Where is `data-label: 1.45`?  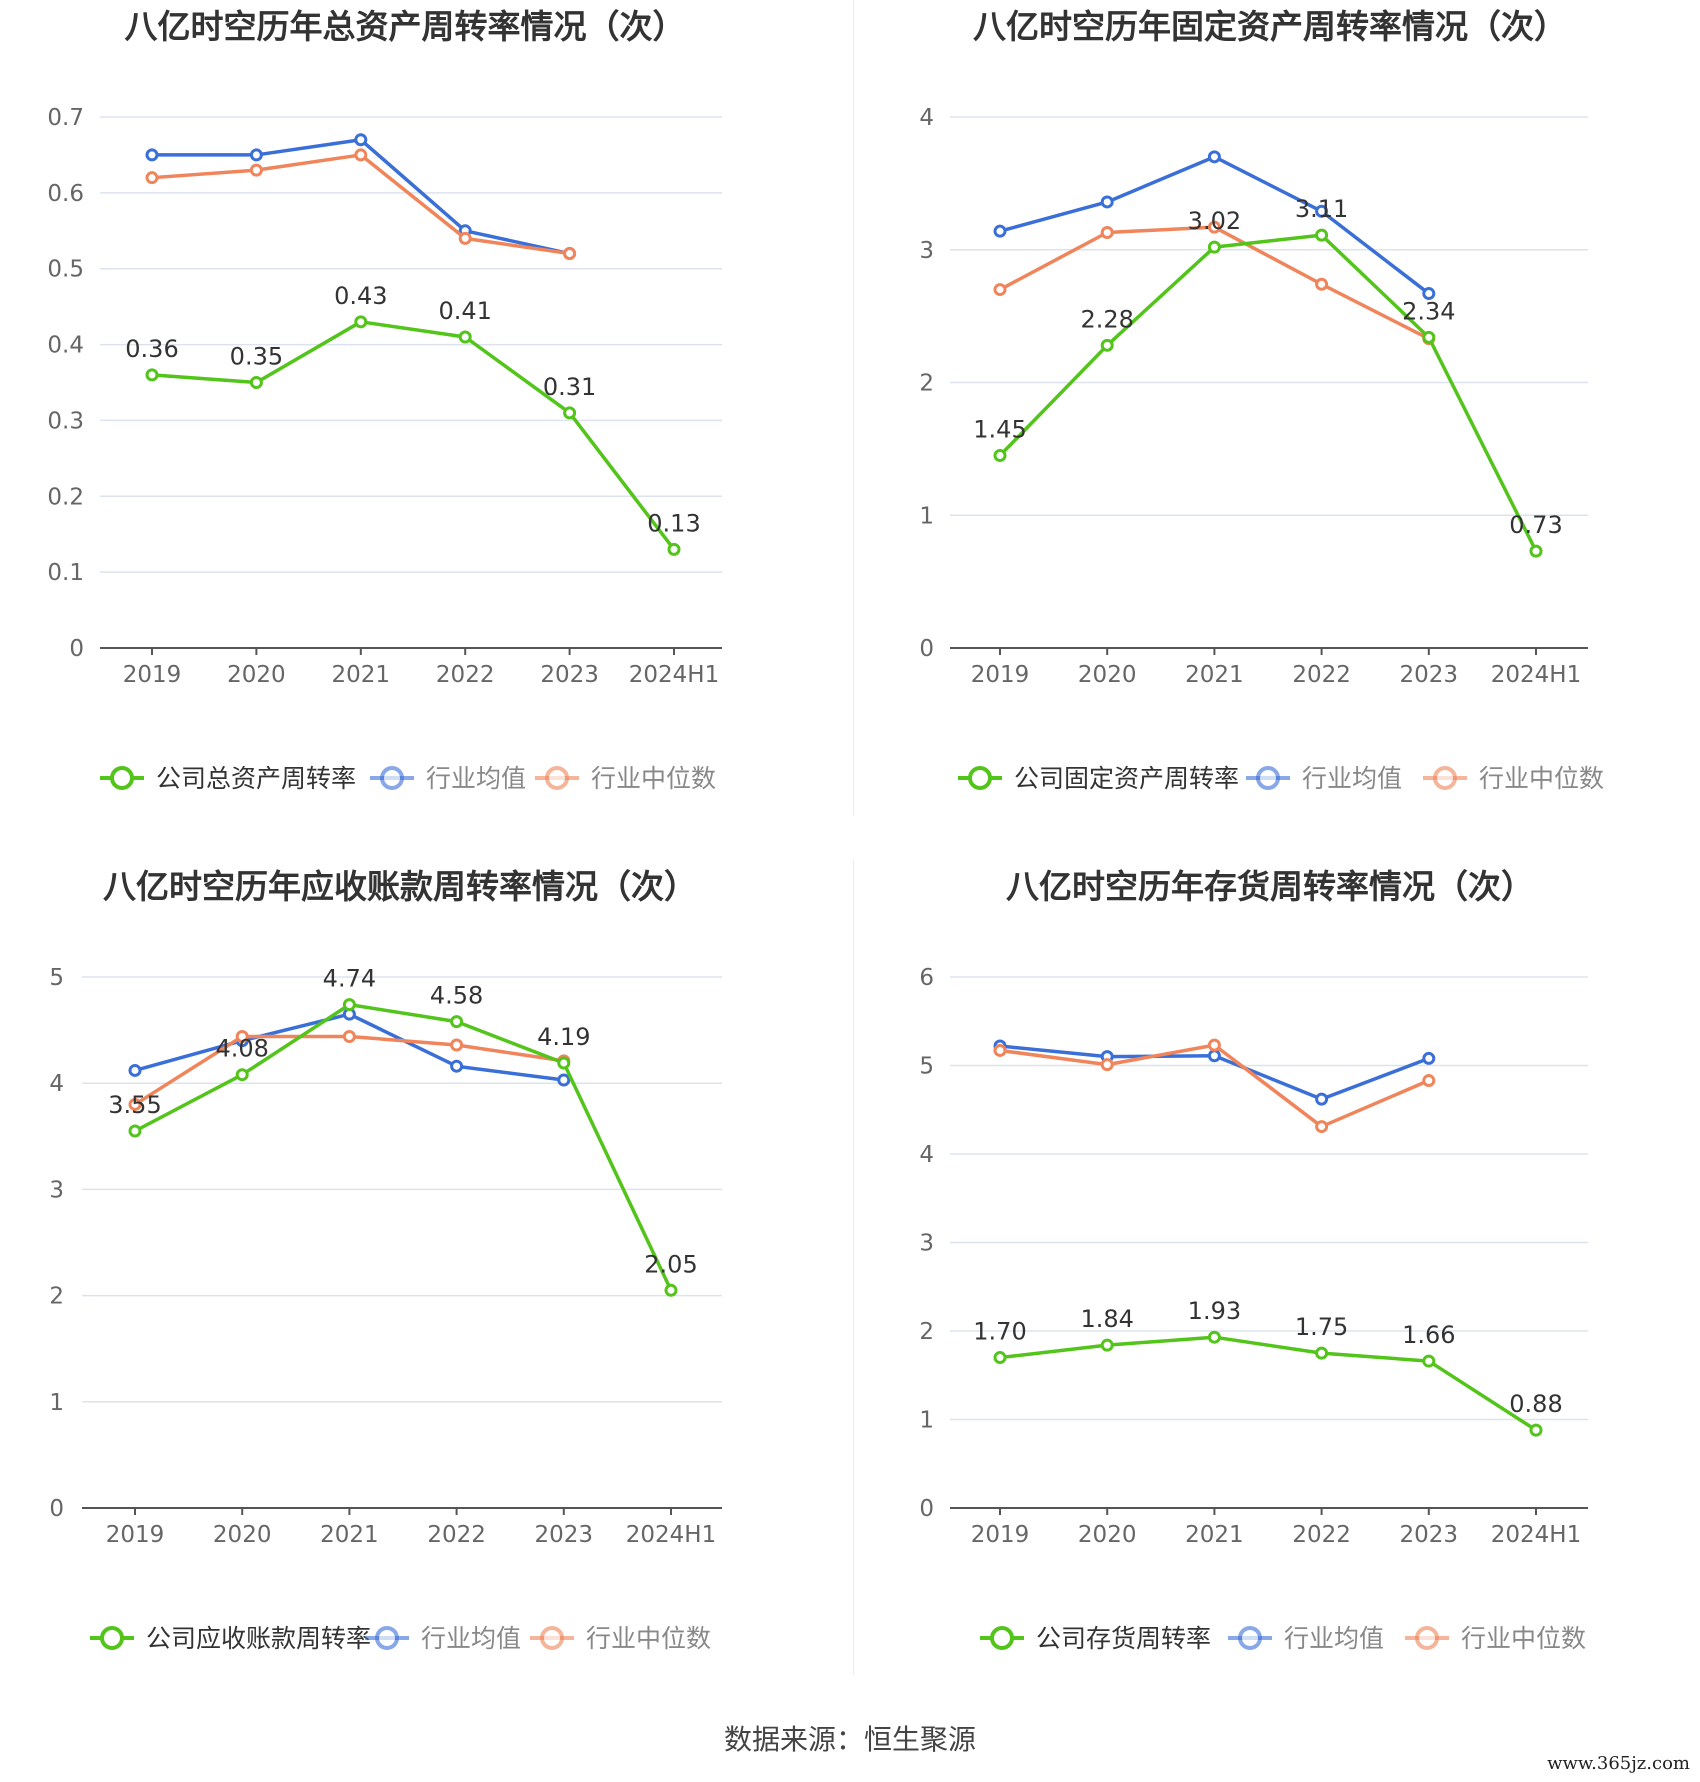 data-label: 1.45 is located at coordinates (999, 430).